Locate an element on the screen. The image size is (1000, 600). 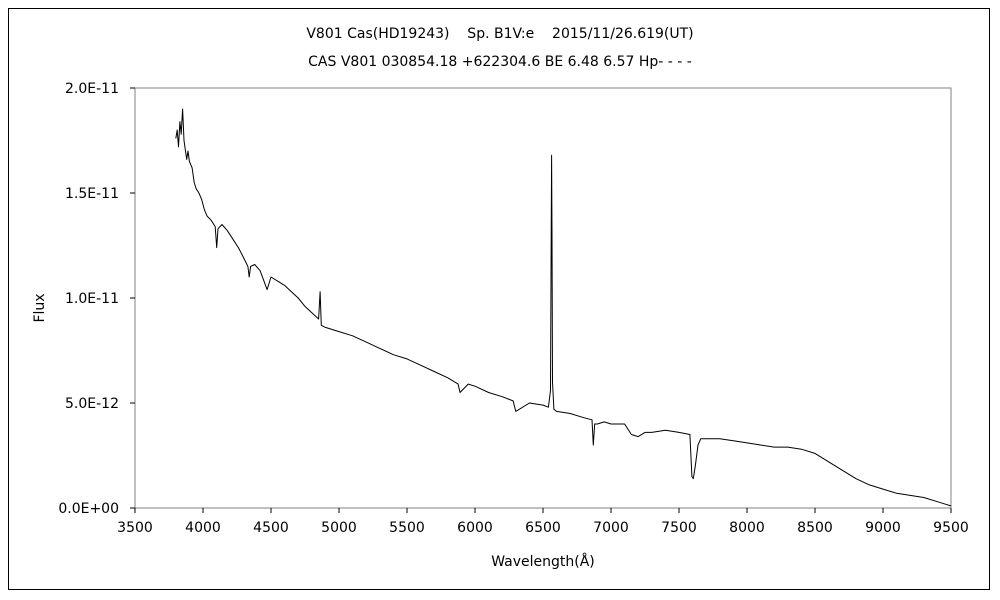
y-tick-label: 5.0E-12 is located at coordinates (92, 404).